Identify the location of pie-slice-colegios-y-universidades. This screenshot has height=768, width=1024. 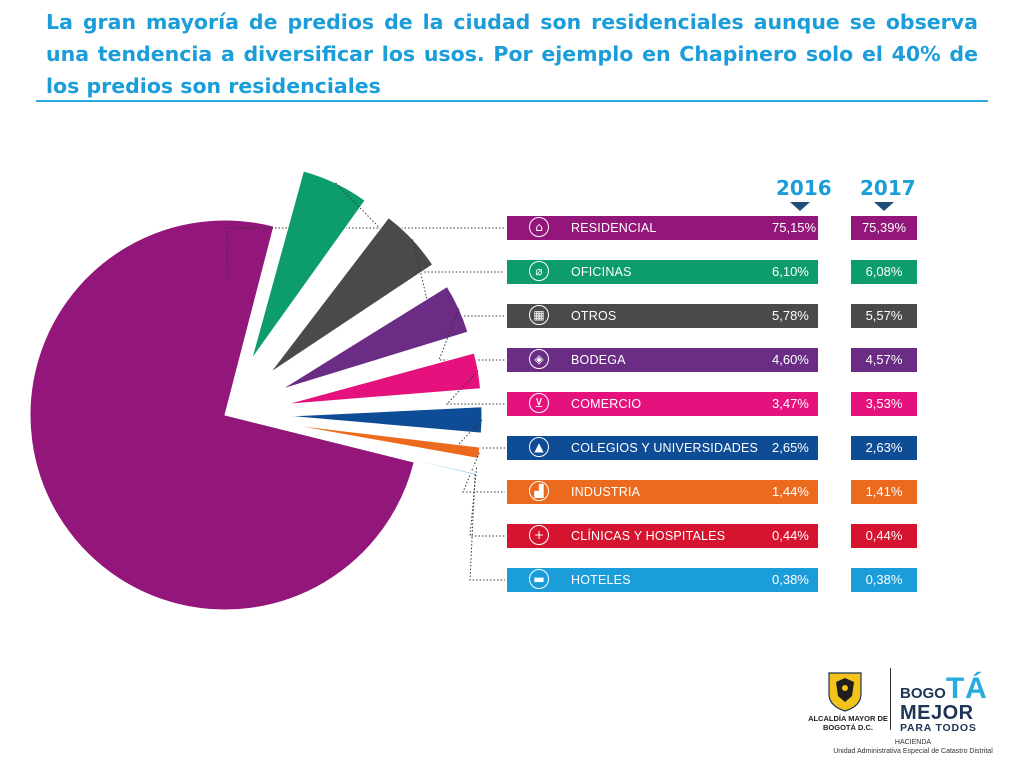
(384, 420).